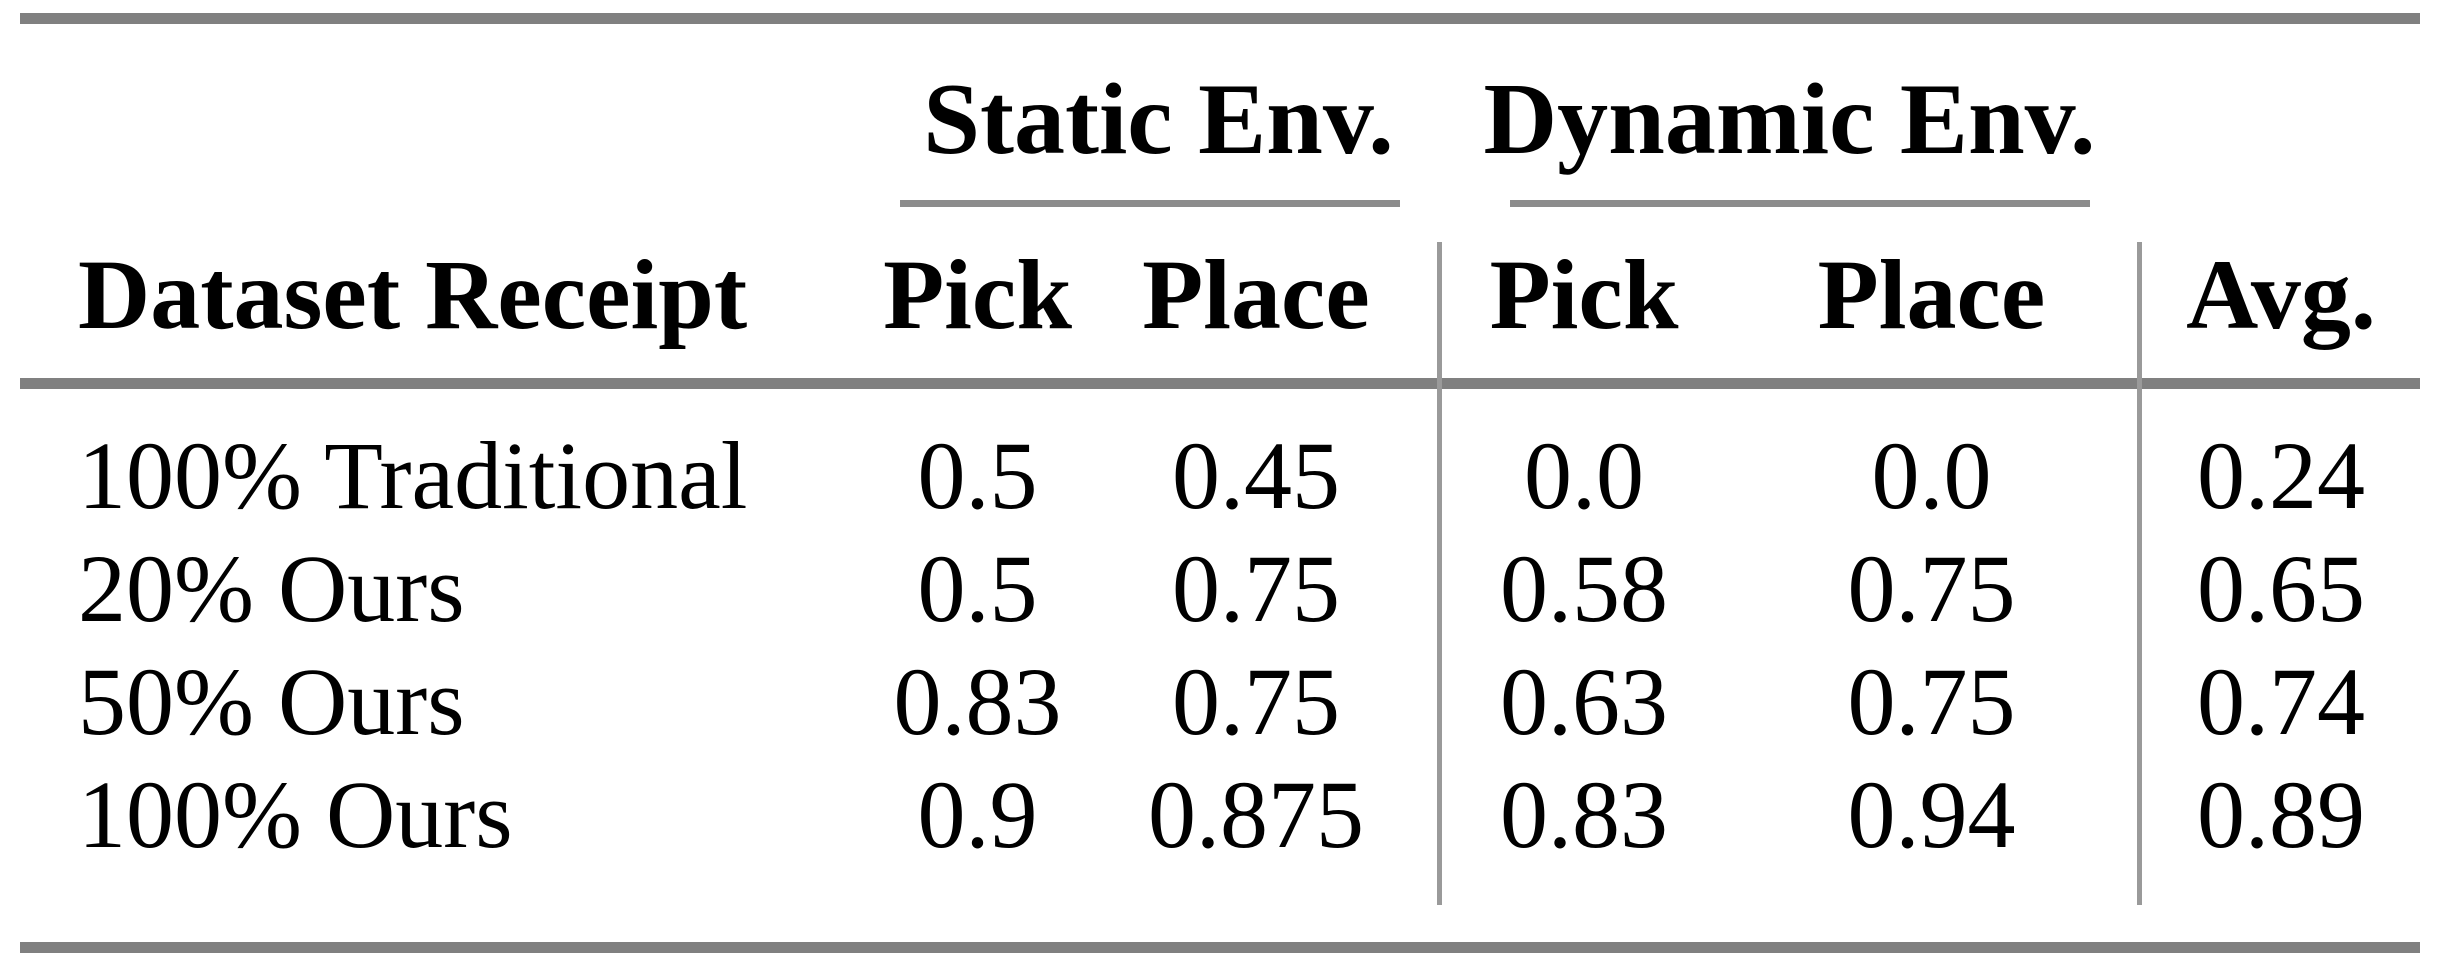 The height and width of the screenshot is (966, 2440). Describe the element at coordinates (977, 294) in the screenshot. I see `column-header-static-pick: Pick` at that location.